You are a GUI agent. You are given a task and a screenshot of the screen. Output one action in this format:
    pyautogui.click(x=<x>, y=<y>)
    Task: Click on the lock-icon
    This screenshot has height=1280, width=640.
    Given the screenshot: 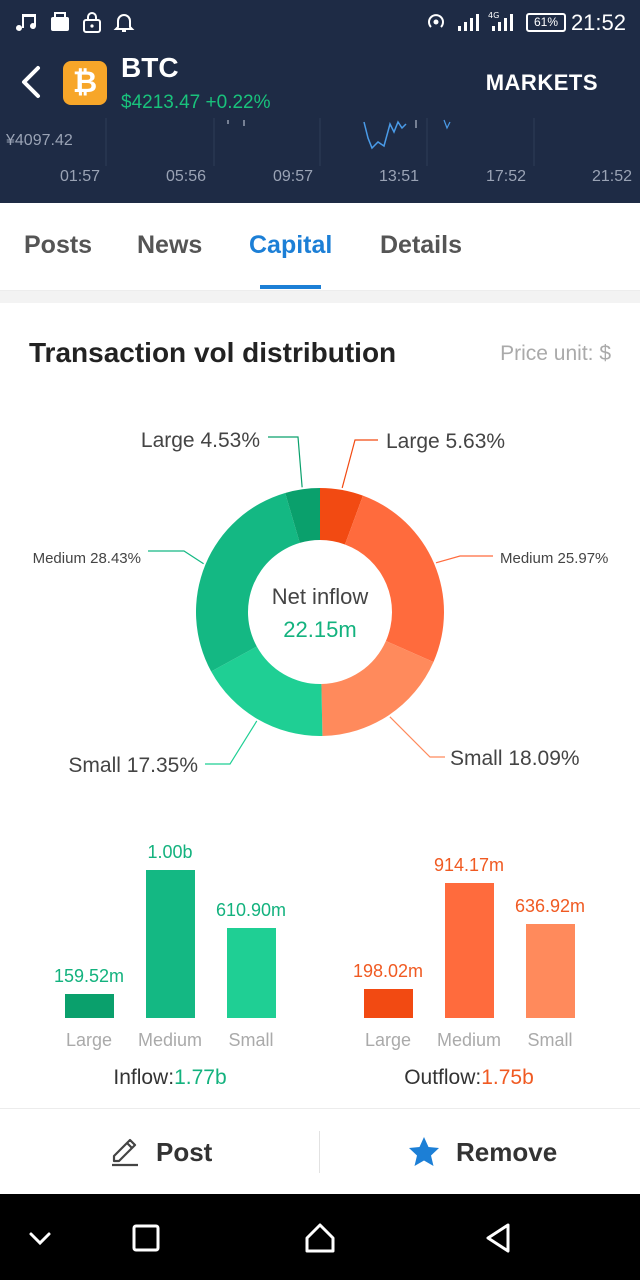 What is the action you would take?
    pyautogui.click(x=92, y=22)
    